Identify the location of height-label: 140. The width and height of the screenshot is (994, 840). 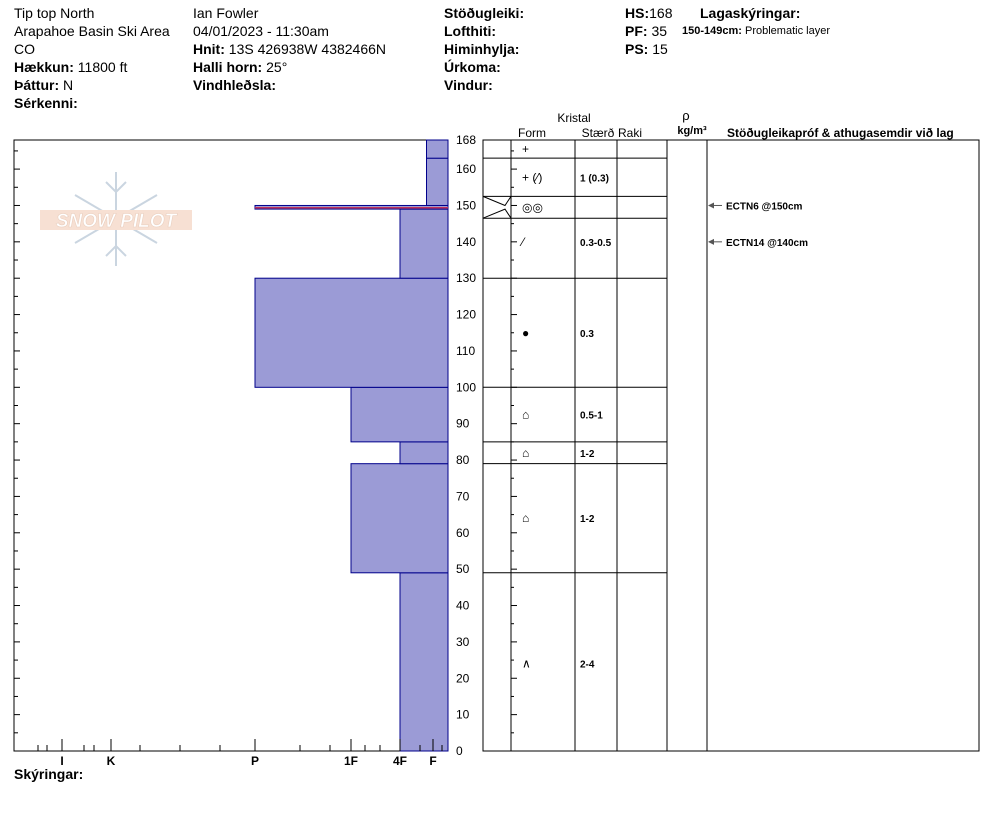
(466, 242).